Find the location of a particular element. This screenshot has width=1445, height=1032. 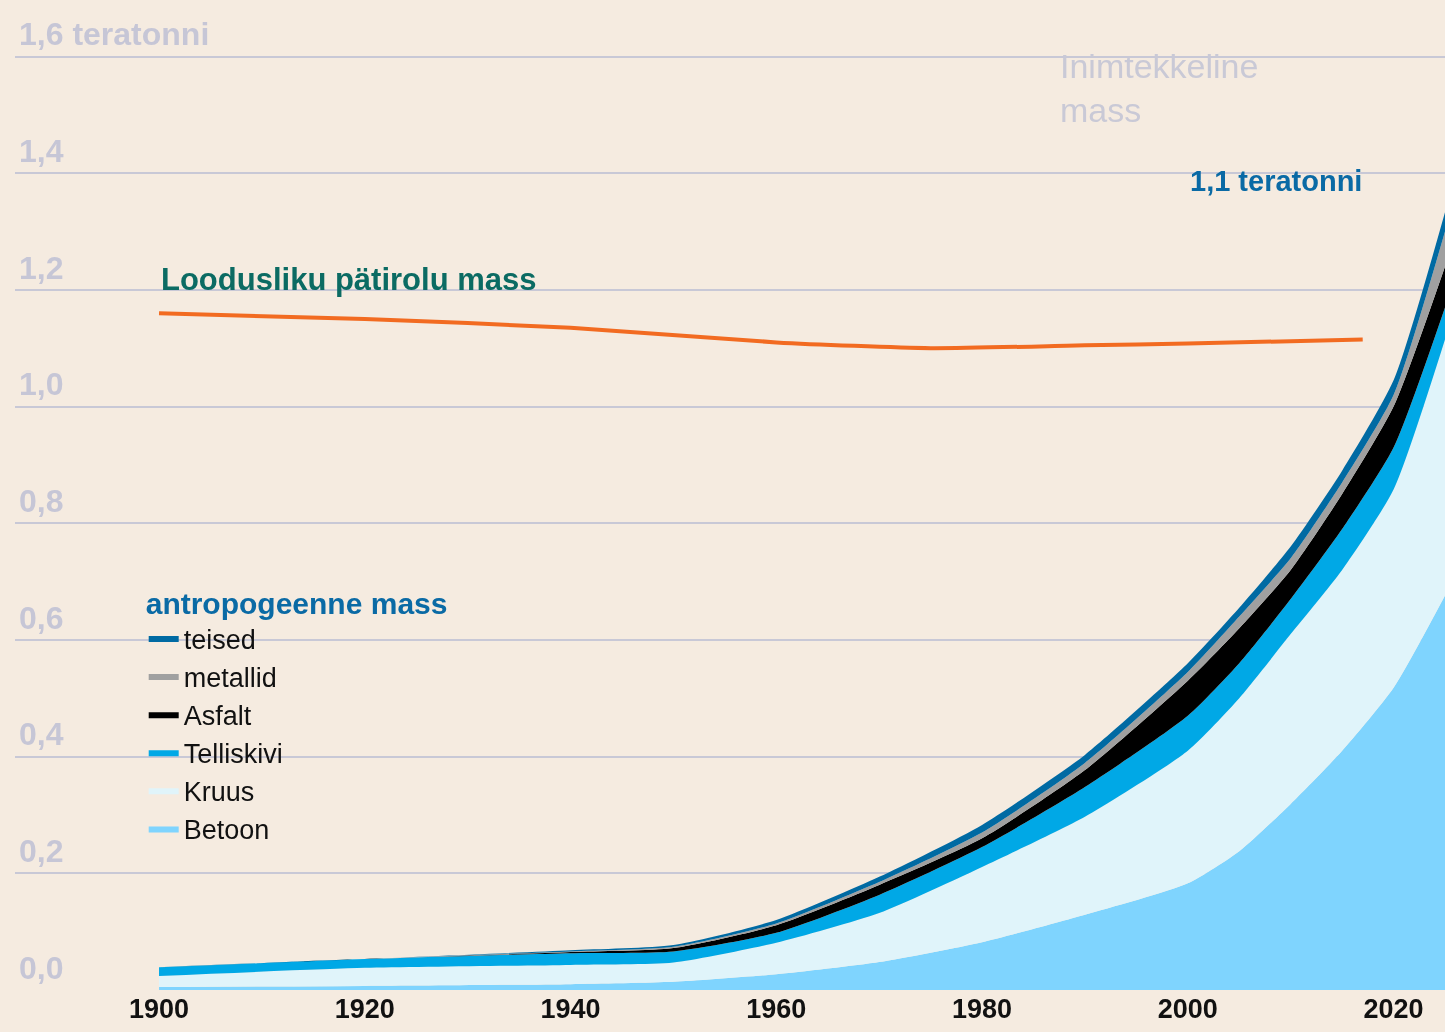

legend-label: Betoon is located at coordinates (226, 830).